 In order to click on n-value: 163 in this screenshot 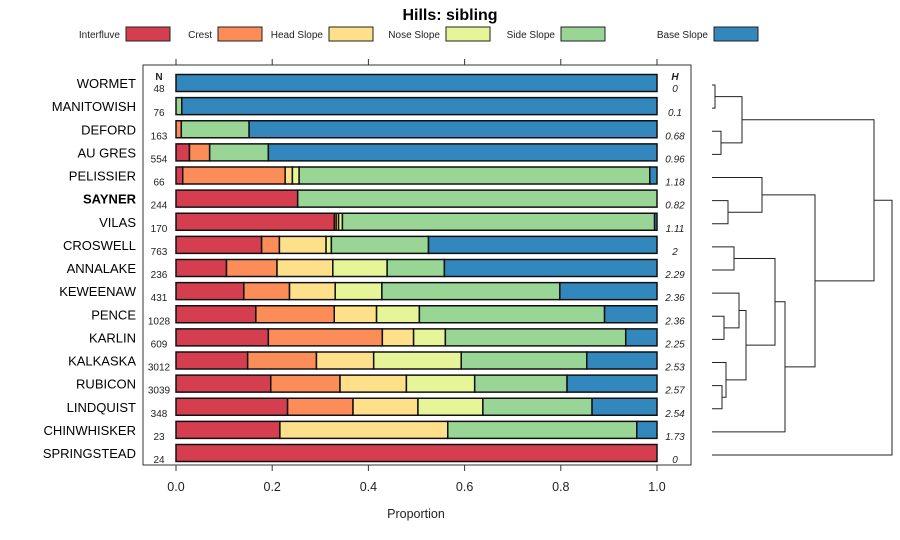, I will do `click(159, 136)`.